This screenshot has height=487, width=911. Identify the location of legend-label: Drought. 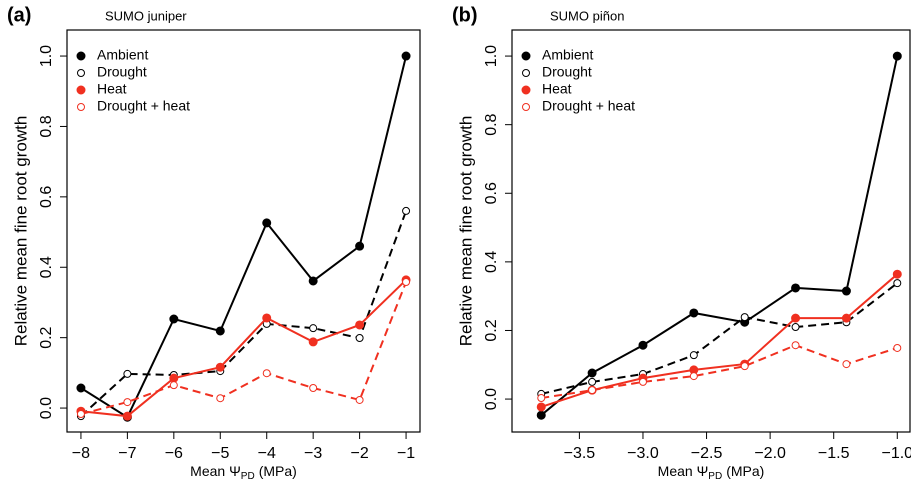
(122, 72).